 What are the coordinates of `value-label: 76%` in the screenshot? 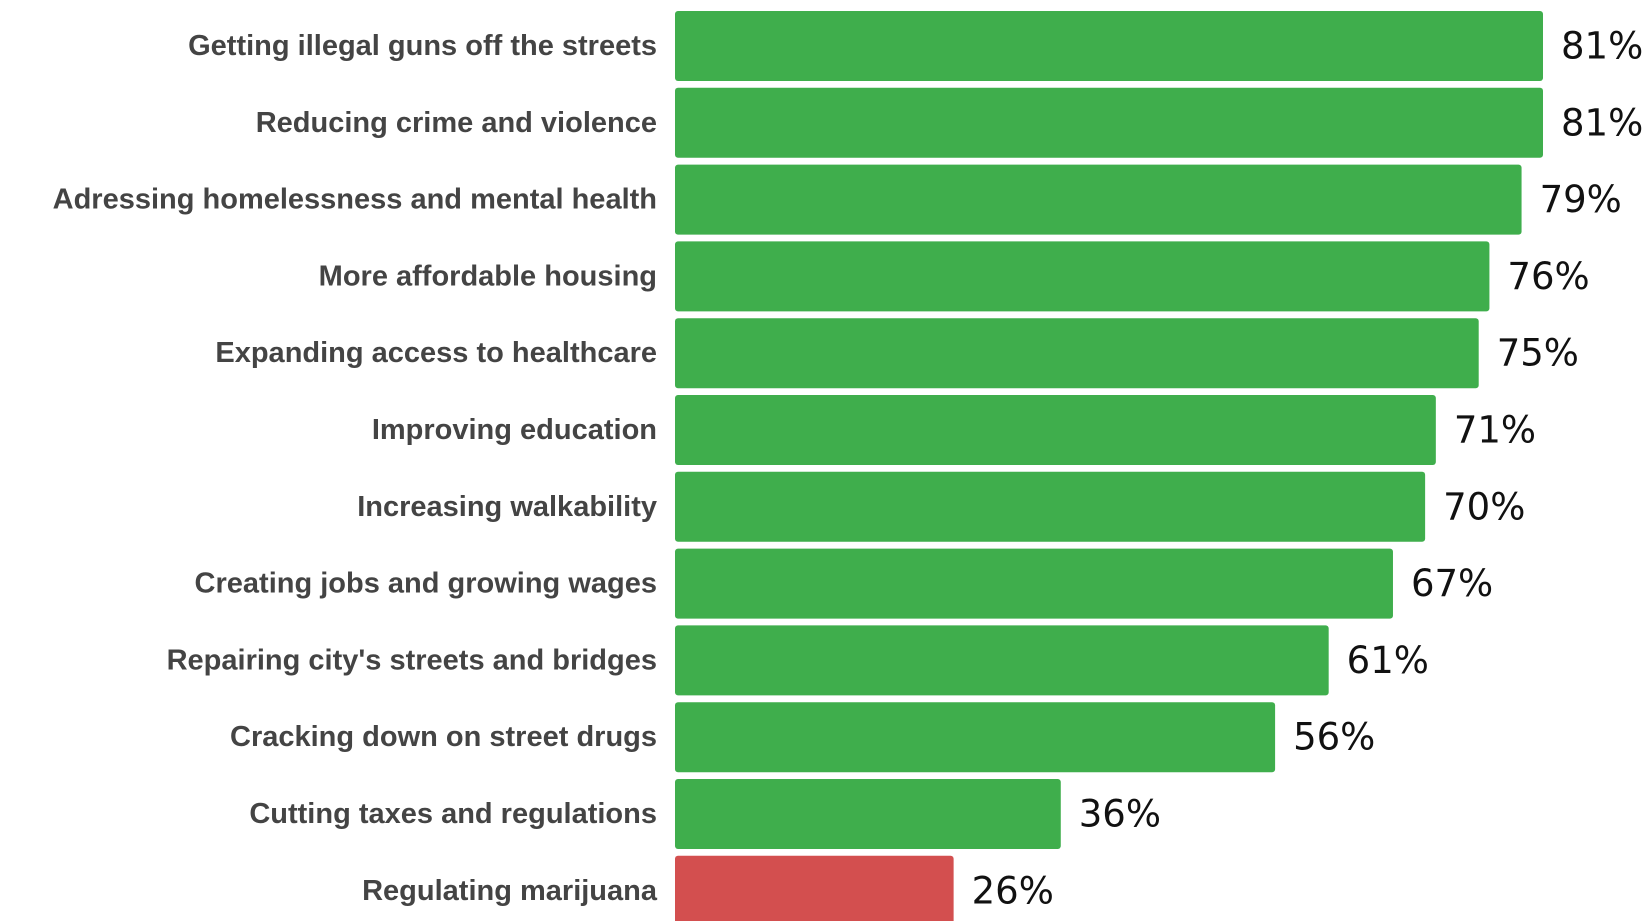 It's located at (1548, 276).